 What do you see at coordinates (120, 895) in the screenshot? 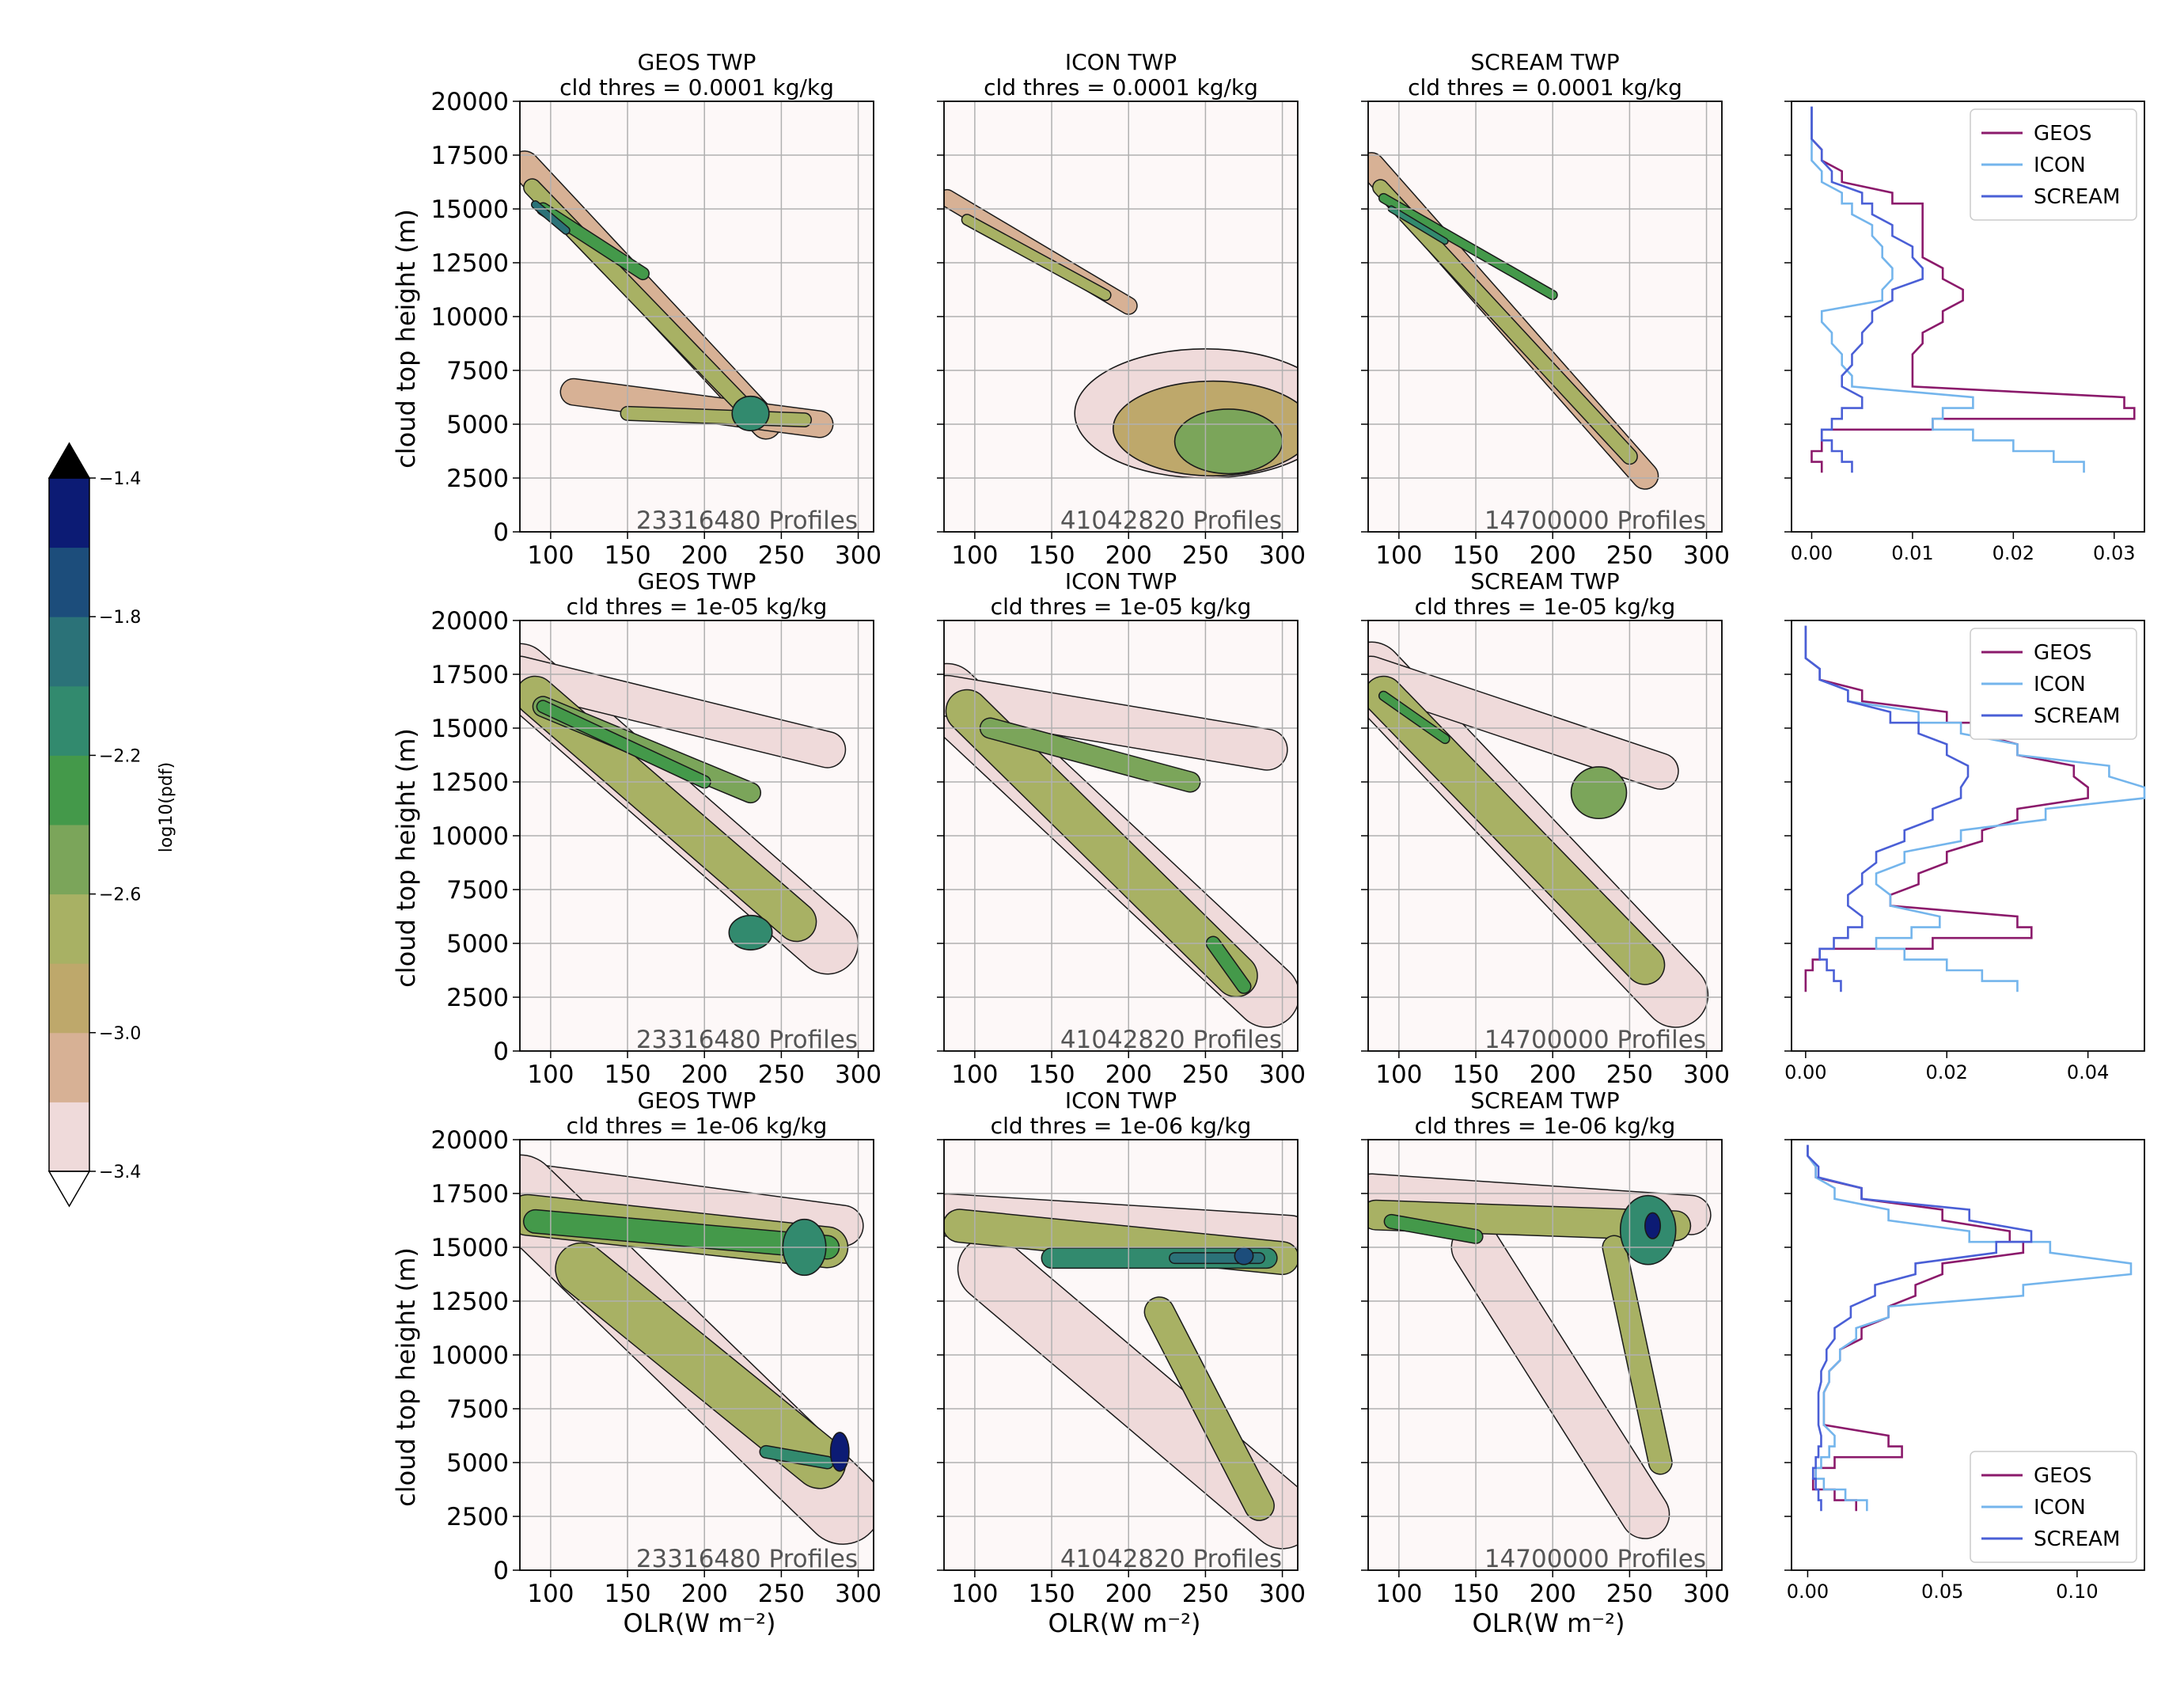
I see `colorbar-tick-label: −2.6` at bounding box center [120, 895].